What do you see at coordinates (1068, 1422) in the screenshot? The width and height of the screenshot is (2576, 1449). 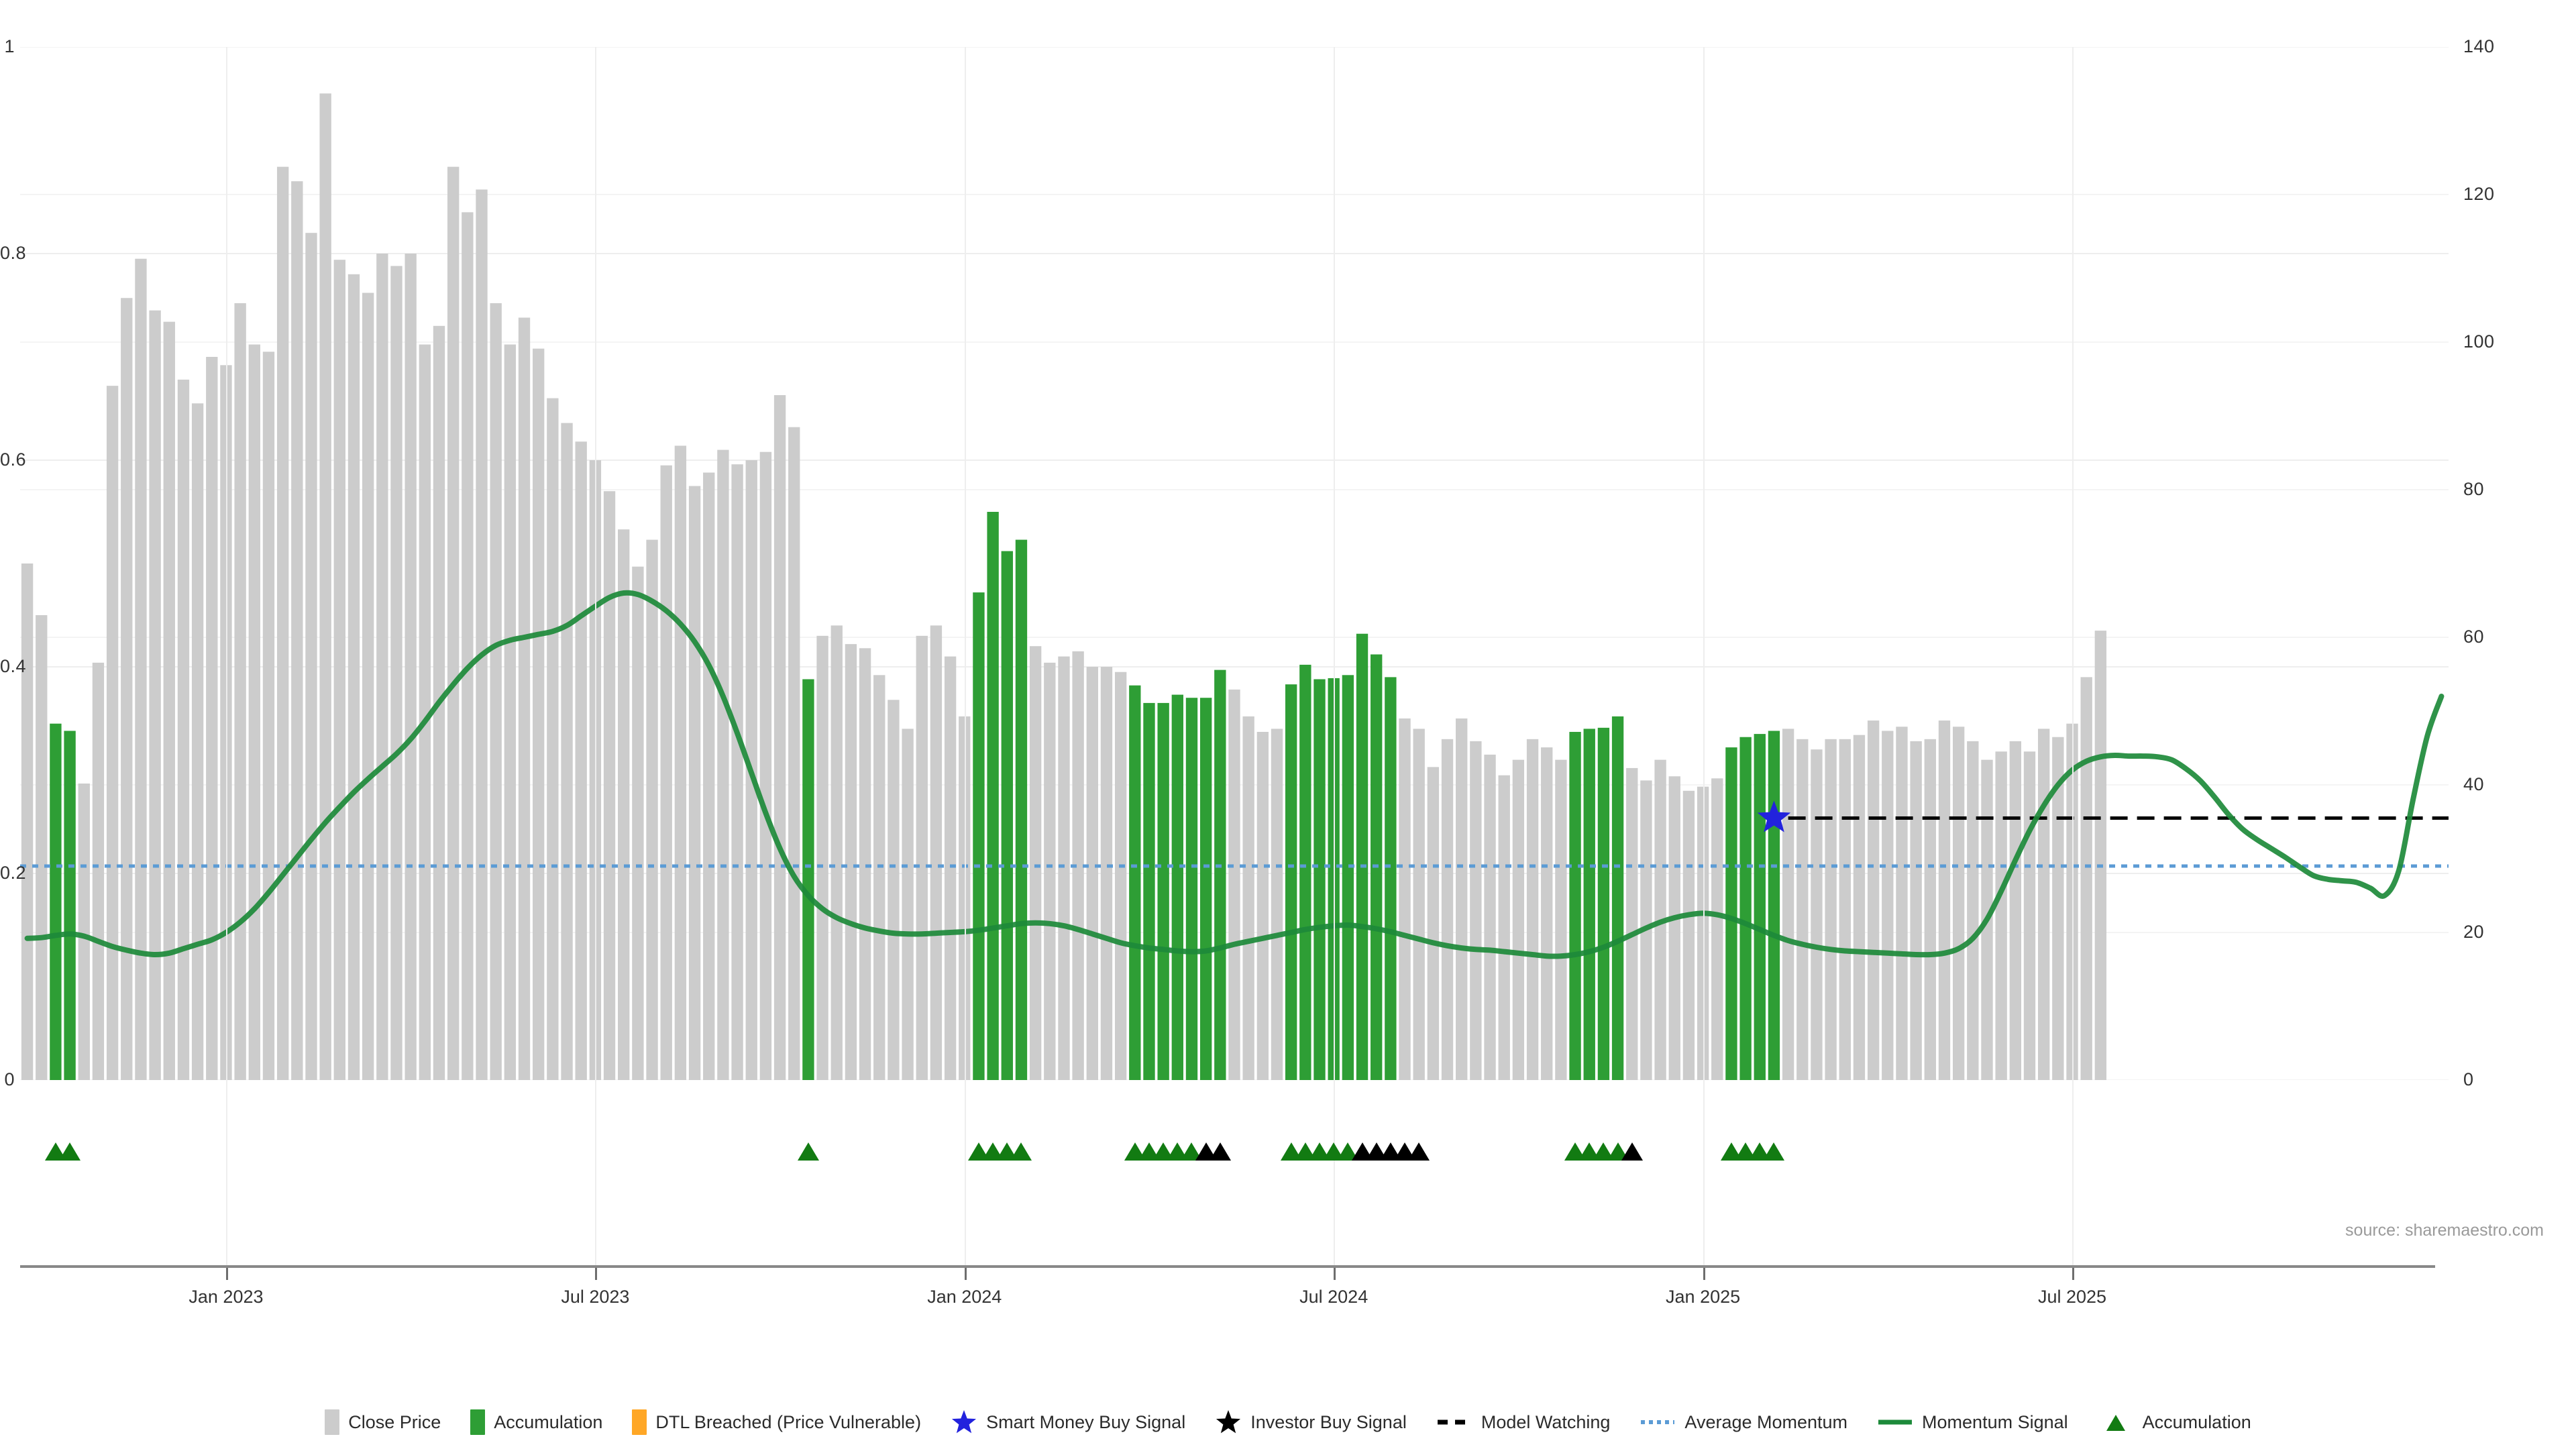 I see `legend-item-smart-money-buy-signal: Smart Money Buy Signal` at bounding box center [1068, 1422].